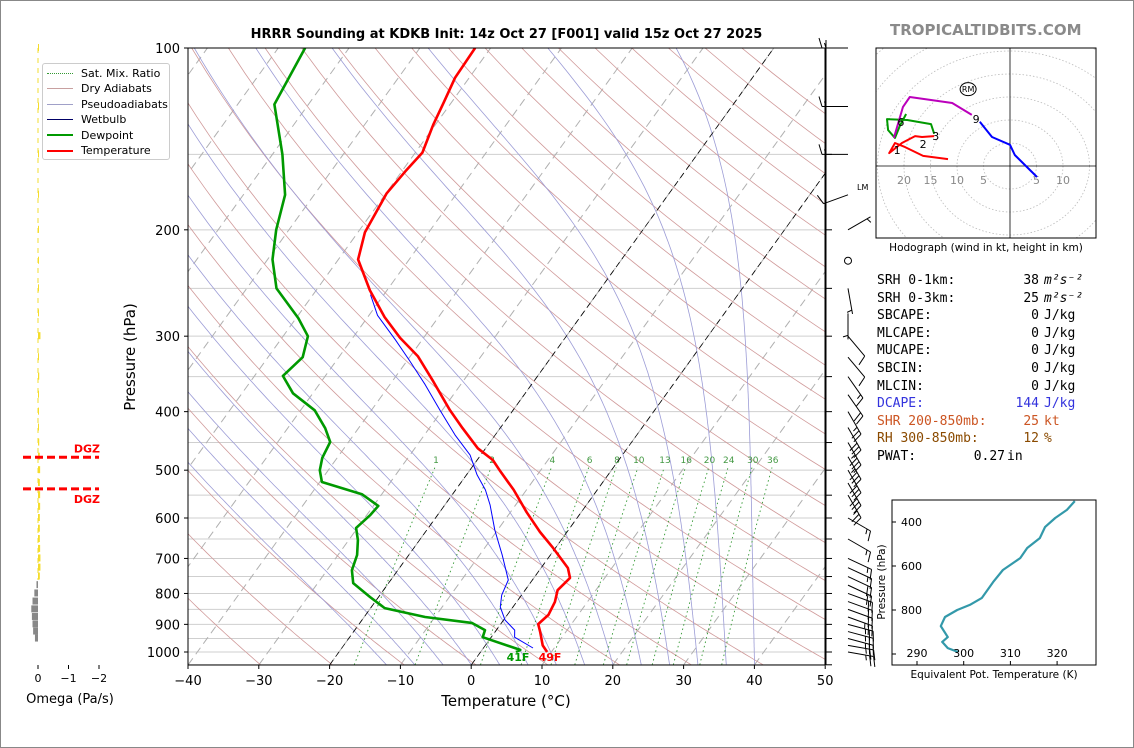 This screenshot has width=1134, height=748. Describe the element at coordinates (986, 248) in the screenshot. I see `hodograph-caption: Hodograph (wind in kt, height in km)` at that location.